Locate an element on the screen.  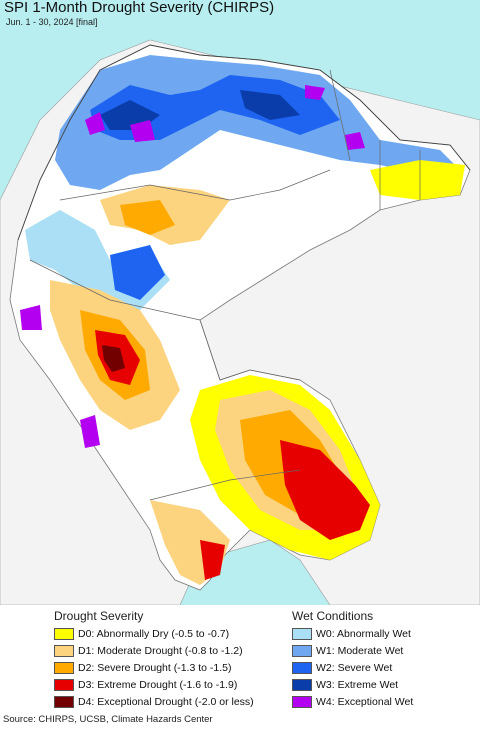
swatch-d4 is located at coordinates (64, 702).